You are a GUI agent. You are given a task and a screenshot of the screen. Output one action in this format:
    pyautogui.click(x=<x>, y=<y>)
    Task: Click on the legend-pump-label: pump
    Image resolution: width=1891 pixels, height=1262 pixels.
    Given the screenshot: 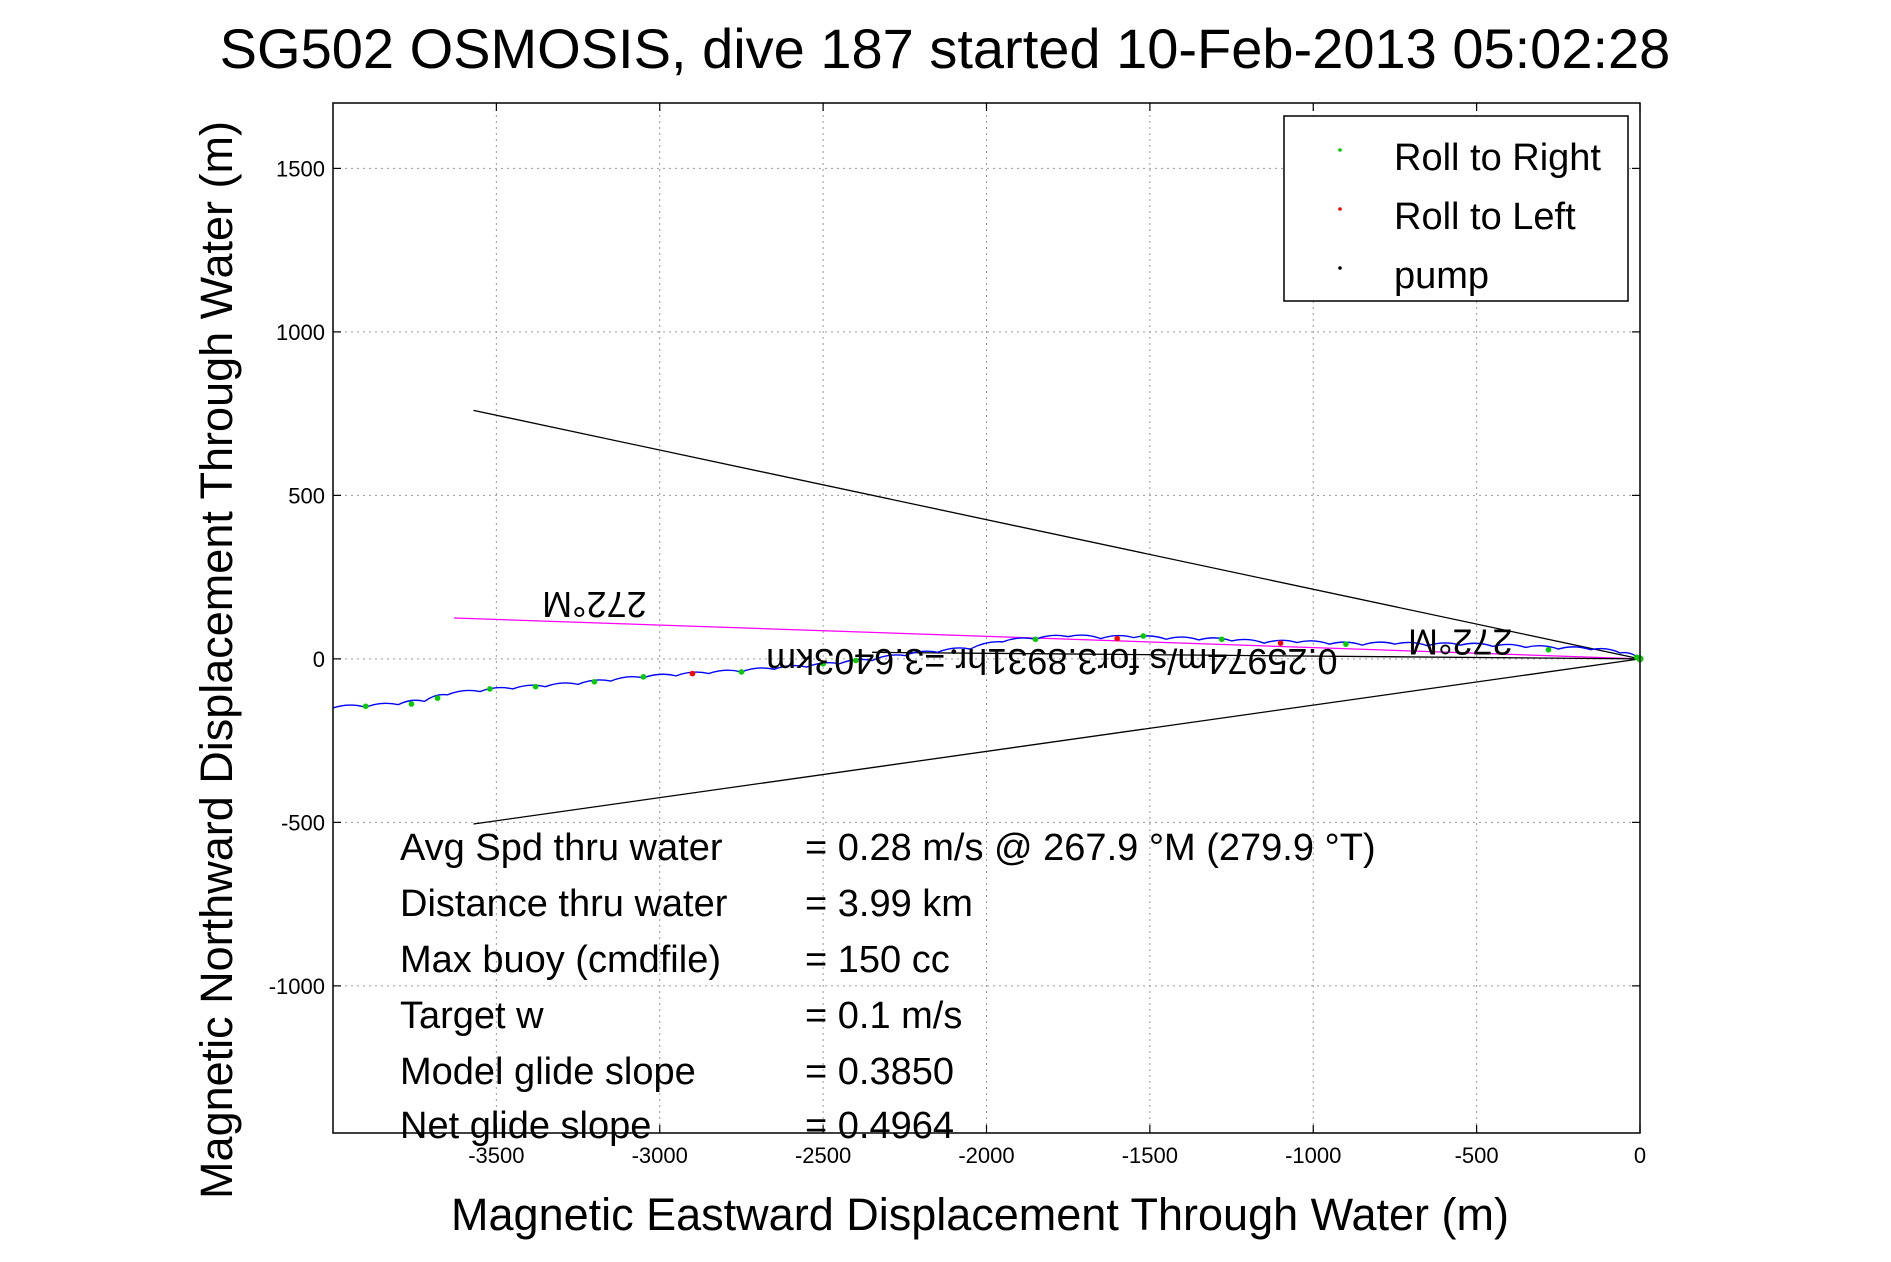 What is the action you would take?
    pyautogui.click(x=1441, y=276)
    